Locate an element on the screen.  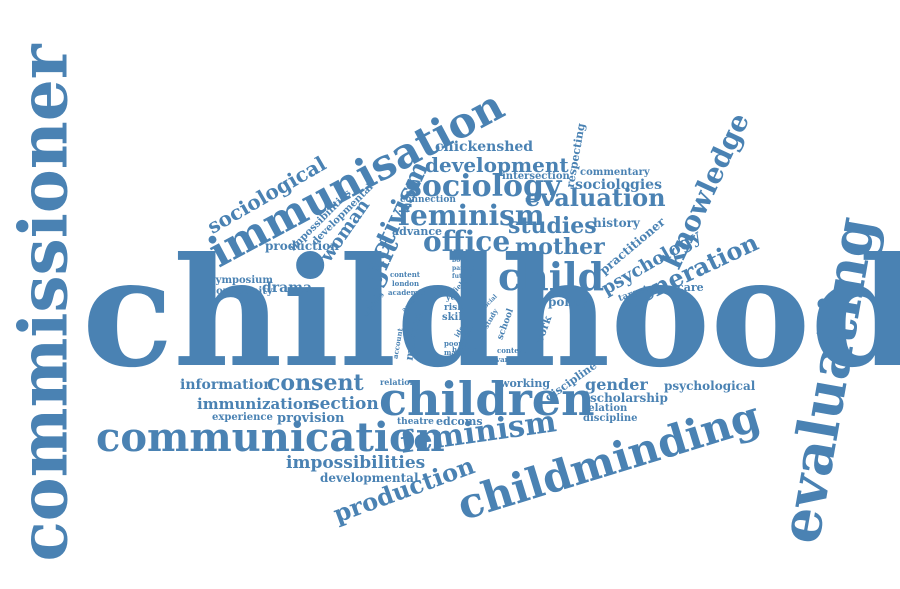
word-connection: connection is located at coordinates (428, 200).